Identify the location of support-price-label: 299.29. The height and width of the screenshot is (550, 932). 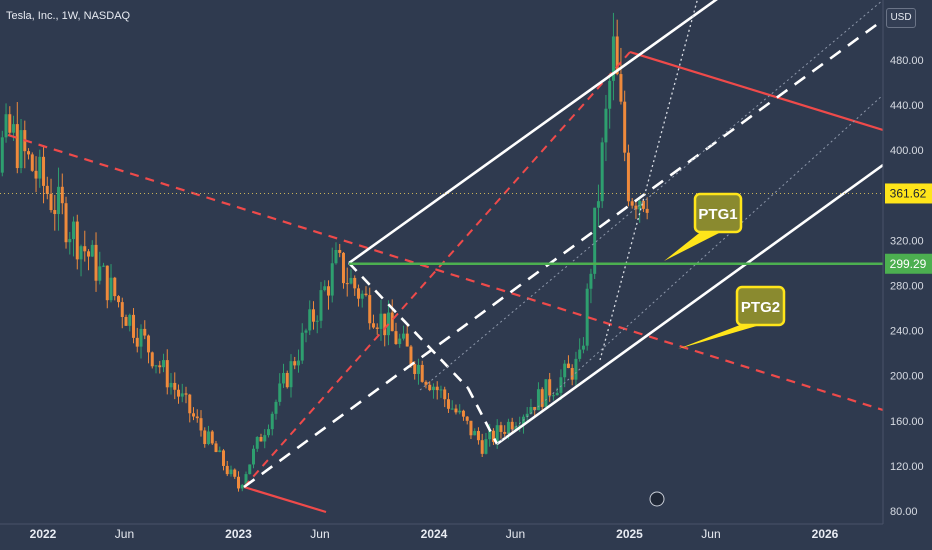
(908, 264).